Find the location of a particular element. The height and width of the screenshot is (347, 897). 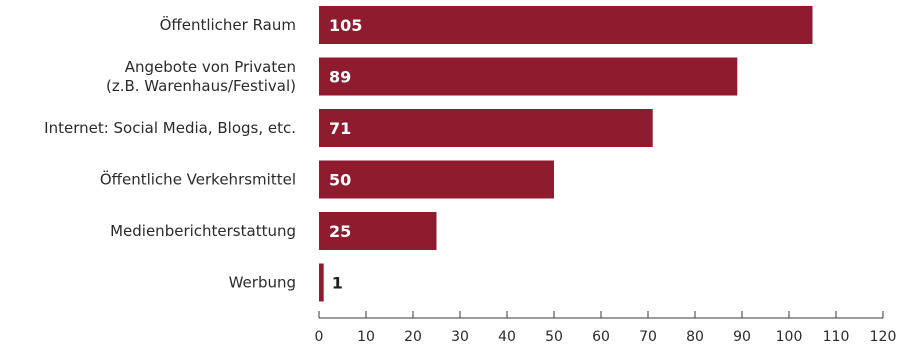

x-tick-label-10: 100 is located at coordinates (789, 337).